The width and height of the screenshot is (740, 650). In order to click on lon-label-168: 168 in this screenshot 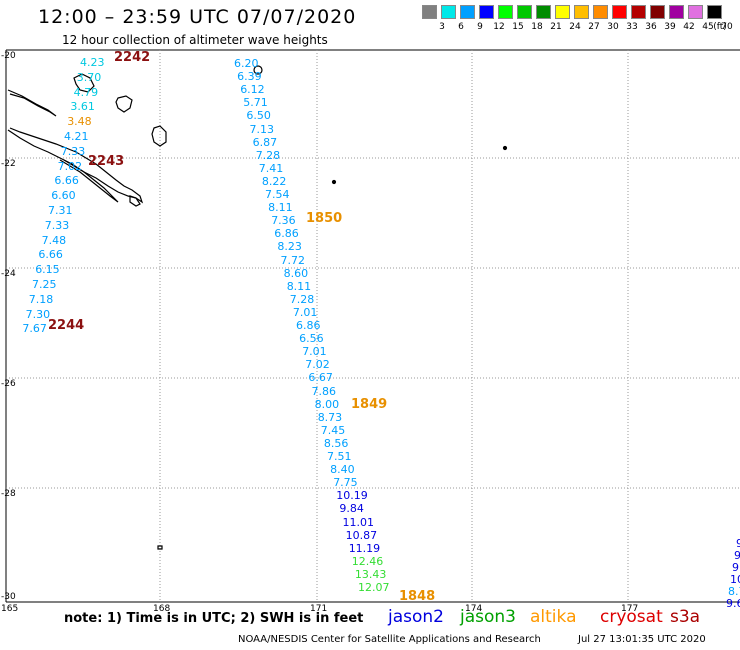, I will do `click(162, 609)`.